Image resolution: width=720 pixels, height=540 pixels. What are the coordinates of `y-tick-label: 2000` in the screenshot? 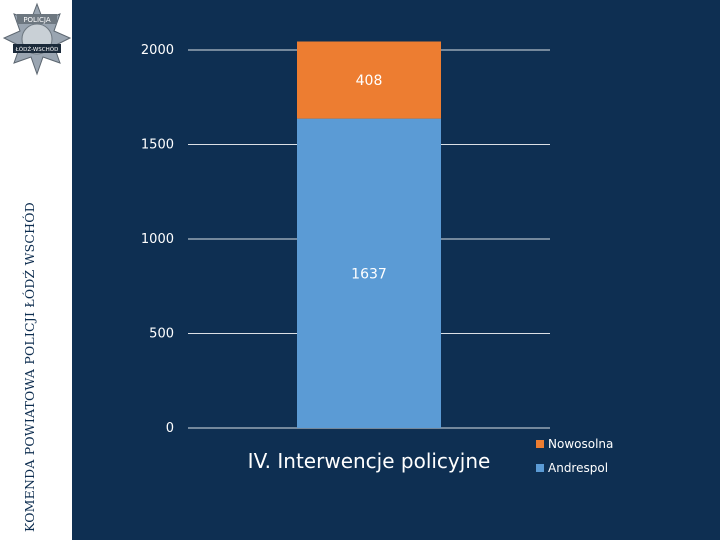 It's located at (157, 50).